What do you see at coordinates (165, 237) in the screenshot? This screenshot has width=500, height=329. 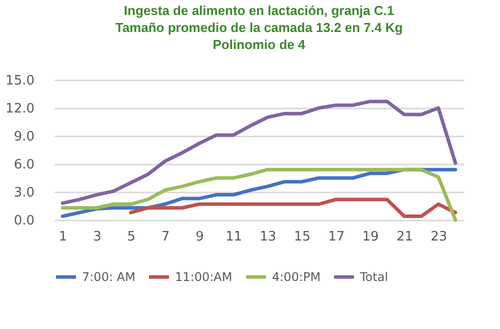 I see `x-tick-label: 7` at bounding box center [165, 237].